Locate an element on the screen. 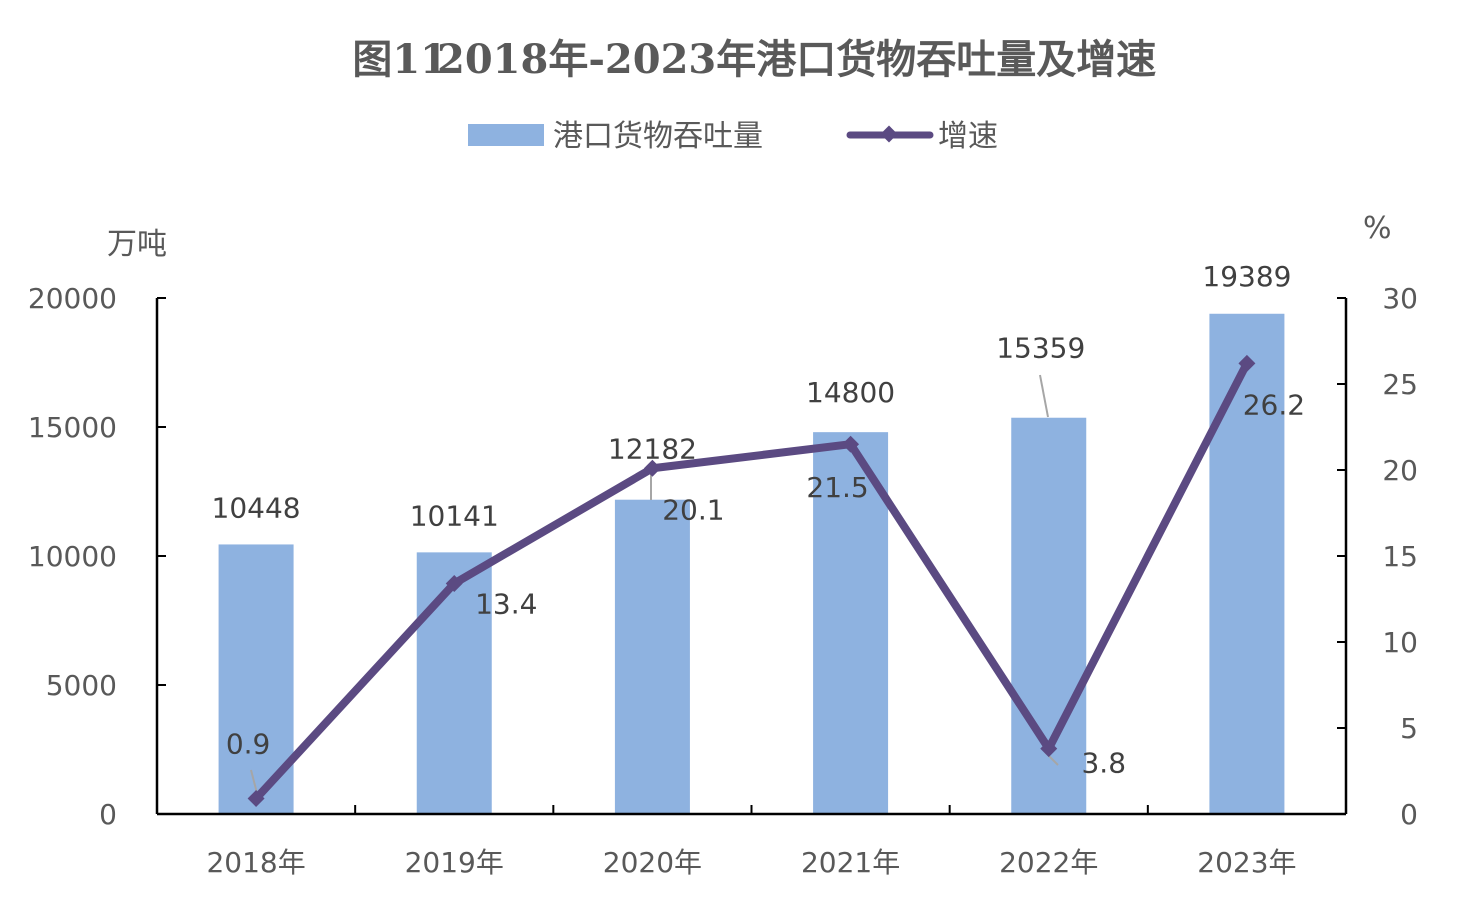 The image size is (1467, 923). bar-value-label: 10448 is located at coordinates (256, 507).